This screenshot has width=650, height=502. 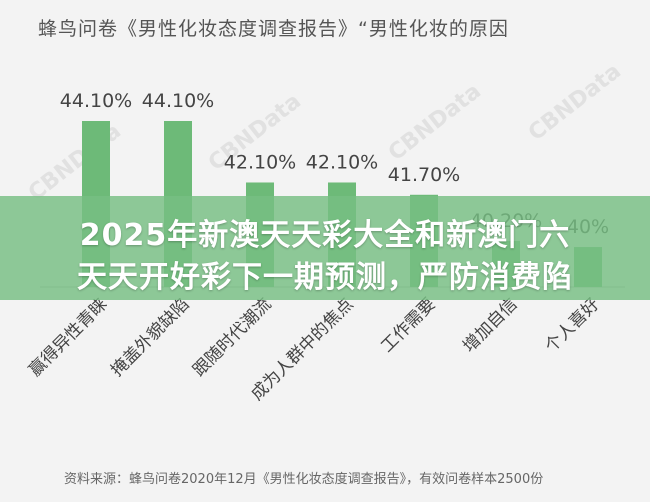 What do you see at coordinates (150, 337) in the screenshot?
I see `category-label: 掩盖外貌缺陷` at bounding box center [150, 337].